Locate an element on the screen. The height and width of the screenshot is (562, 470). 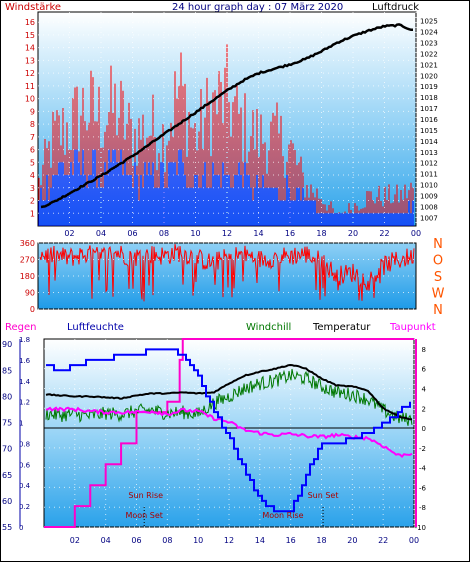
wind-tick-label: 9 is located at coordinates (32, 111).